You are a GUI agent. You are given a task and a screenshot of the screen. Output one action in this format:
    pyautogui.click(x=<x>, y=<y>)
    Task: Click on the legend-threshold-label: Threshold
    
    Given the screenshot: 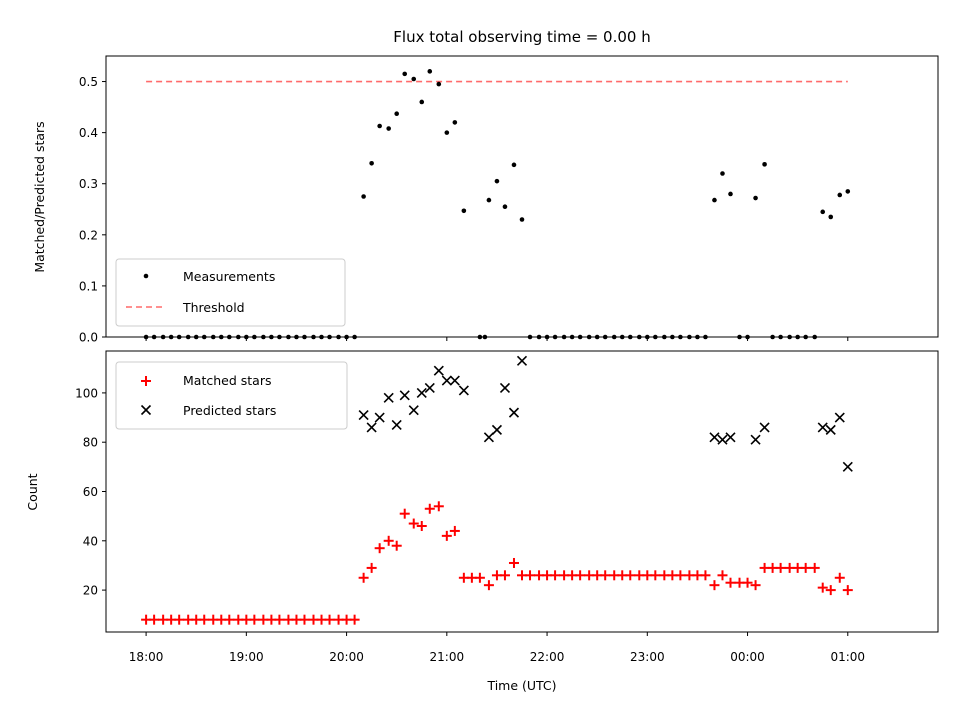 What is the action you would take?
    pyautogui.click(x=213, y=307)
    